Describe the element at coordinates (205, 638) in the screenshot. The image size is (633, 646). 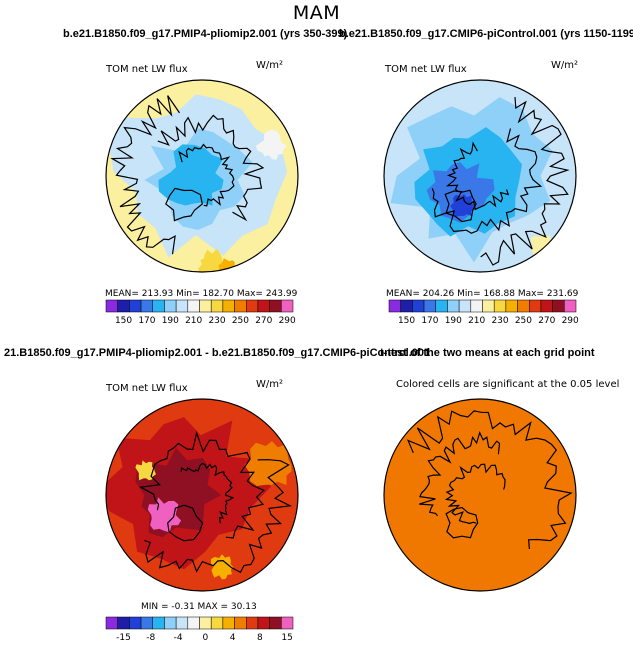
I see `panel-3-colorbar-label: 0` at that location.